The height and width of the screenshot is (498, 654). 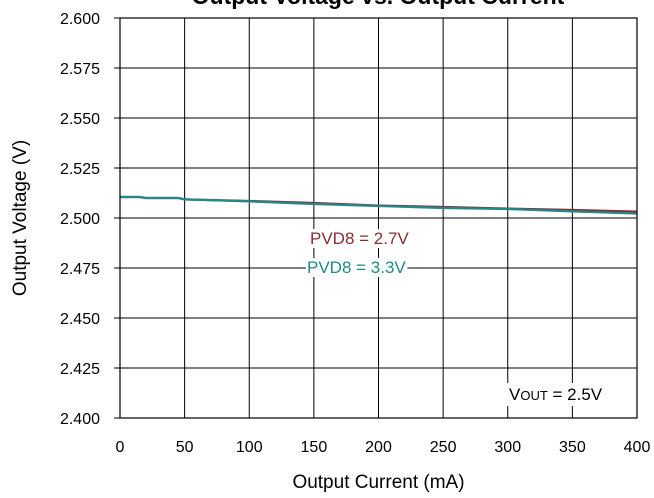 What do you see at coordinates (80, 269) in the screenshot?
I see `y-tick-label: 2.475` at bounding box center [80, 269].